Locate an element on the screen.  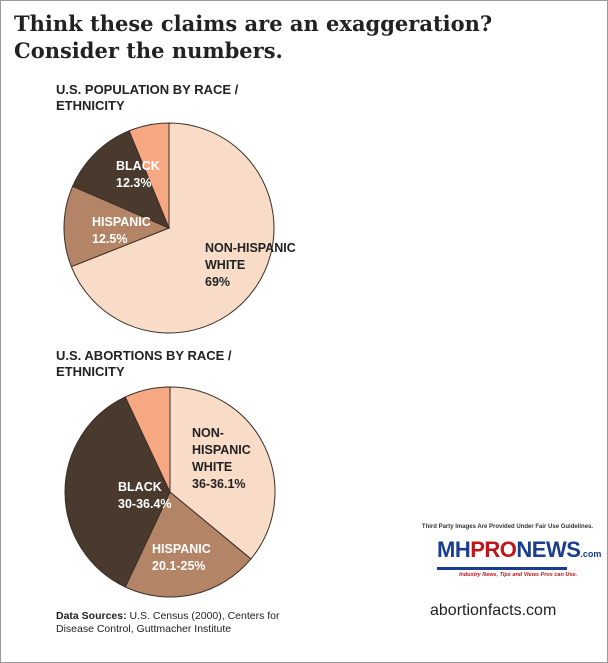
abortions-slice-other is located at coordinates (147, 439).